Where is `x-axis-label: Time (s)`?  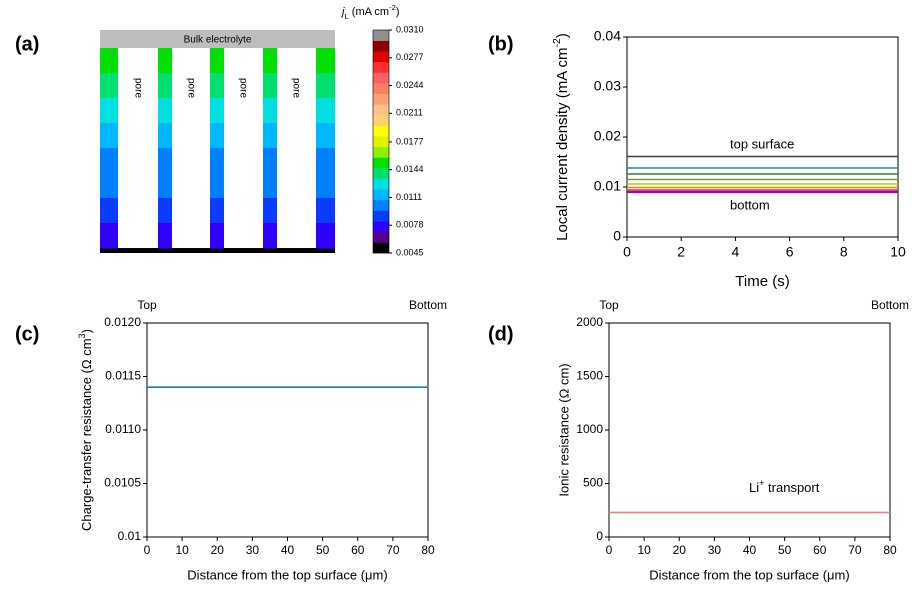 x-axis-label: Time (s) is located at coordinates (762, 281).